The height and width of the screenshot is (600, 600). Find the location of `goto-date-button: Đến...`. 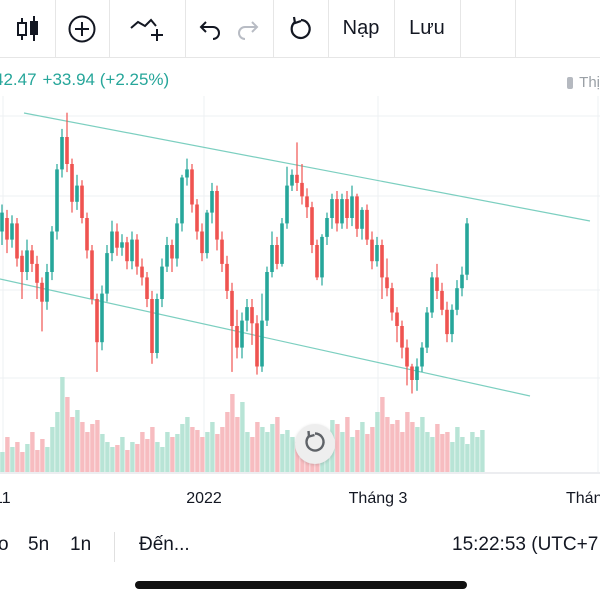

goto-date-button: Đến... is located at coordinates (164, 544).